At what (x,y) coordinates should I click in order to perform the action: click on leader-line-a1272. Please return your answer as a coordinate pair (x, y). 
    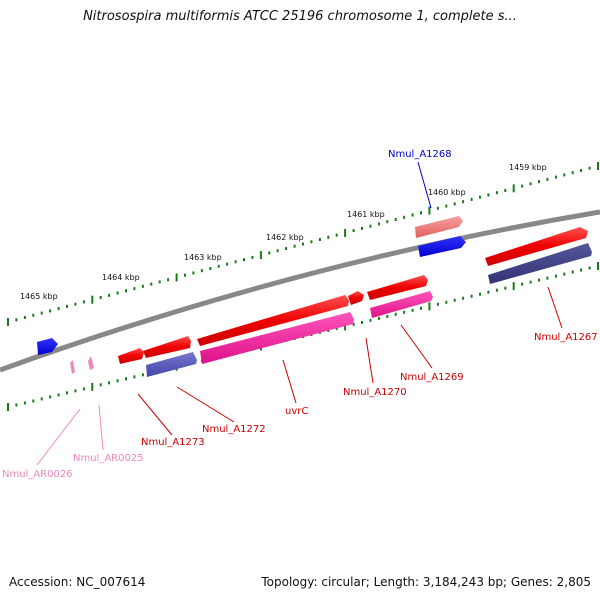
    Looking at the image, I should click on (205, 404).